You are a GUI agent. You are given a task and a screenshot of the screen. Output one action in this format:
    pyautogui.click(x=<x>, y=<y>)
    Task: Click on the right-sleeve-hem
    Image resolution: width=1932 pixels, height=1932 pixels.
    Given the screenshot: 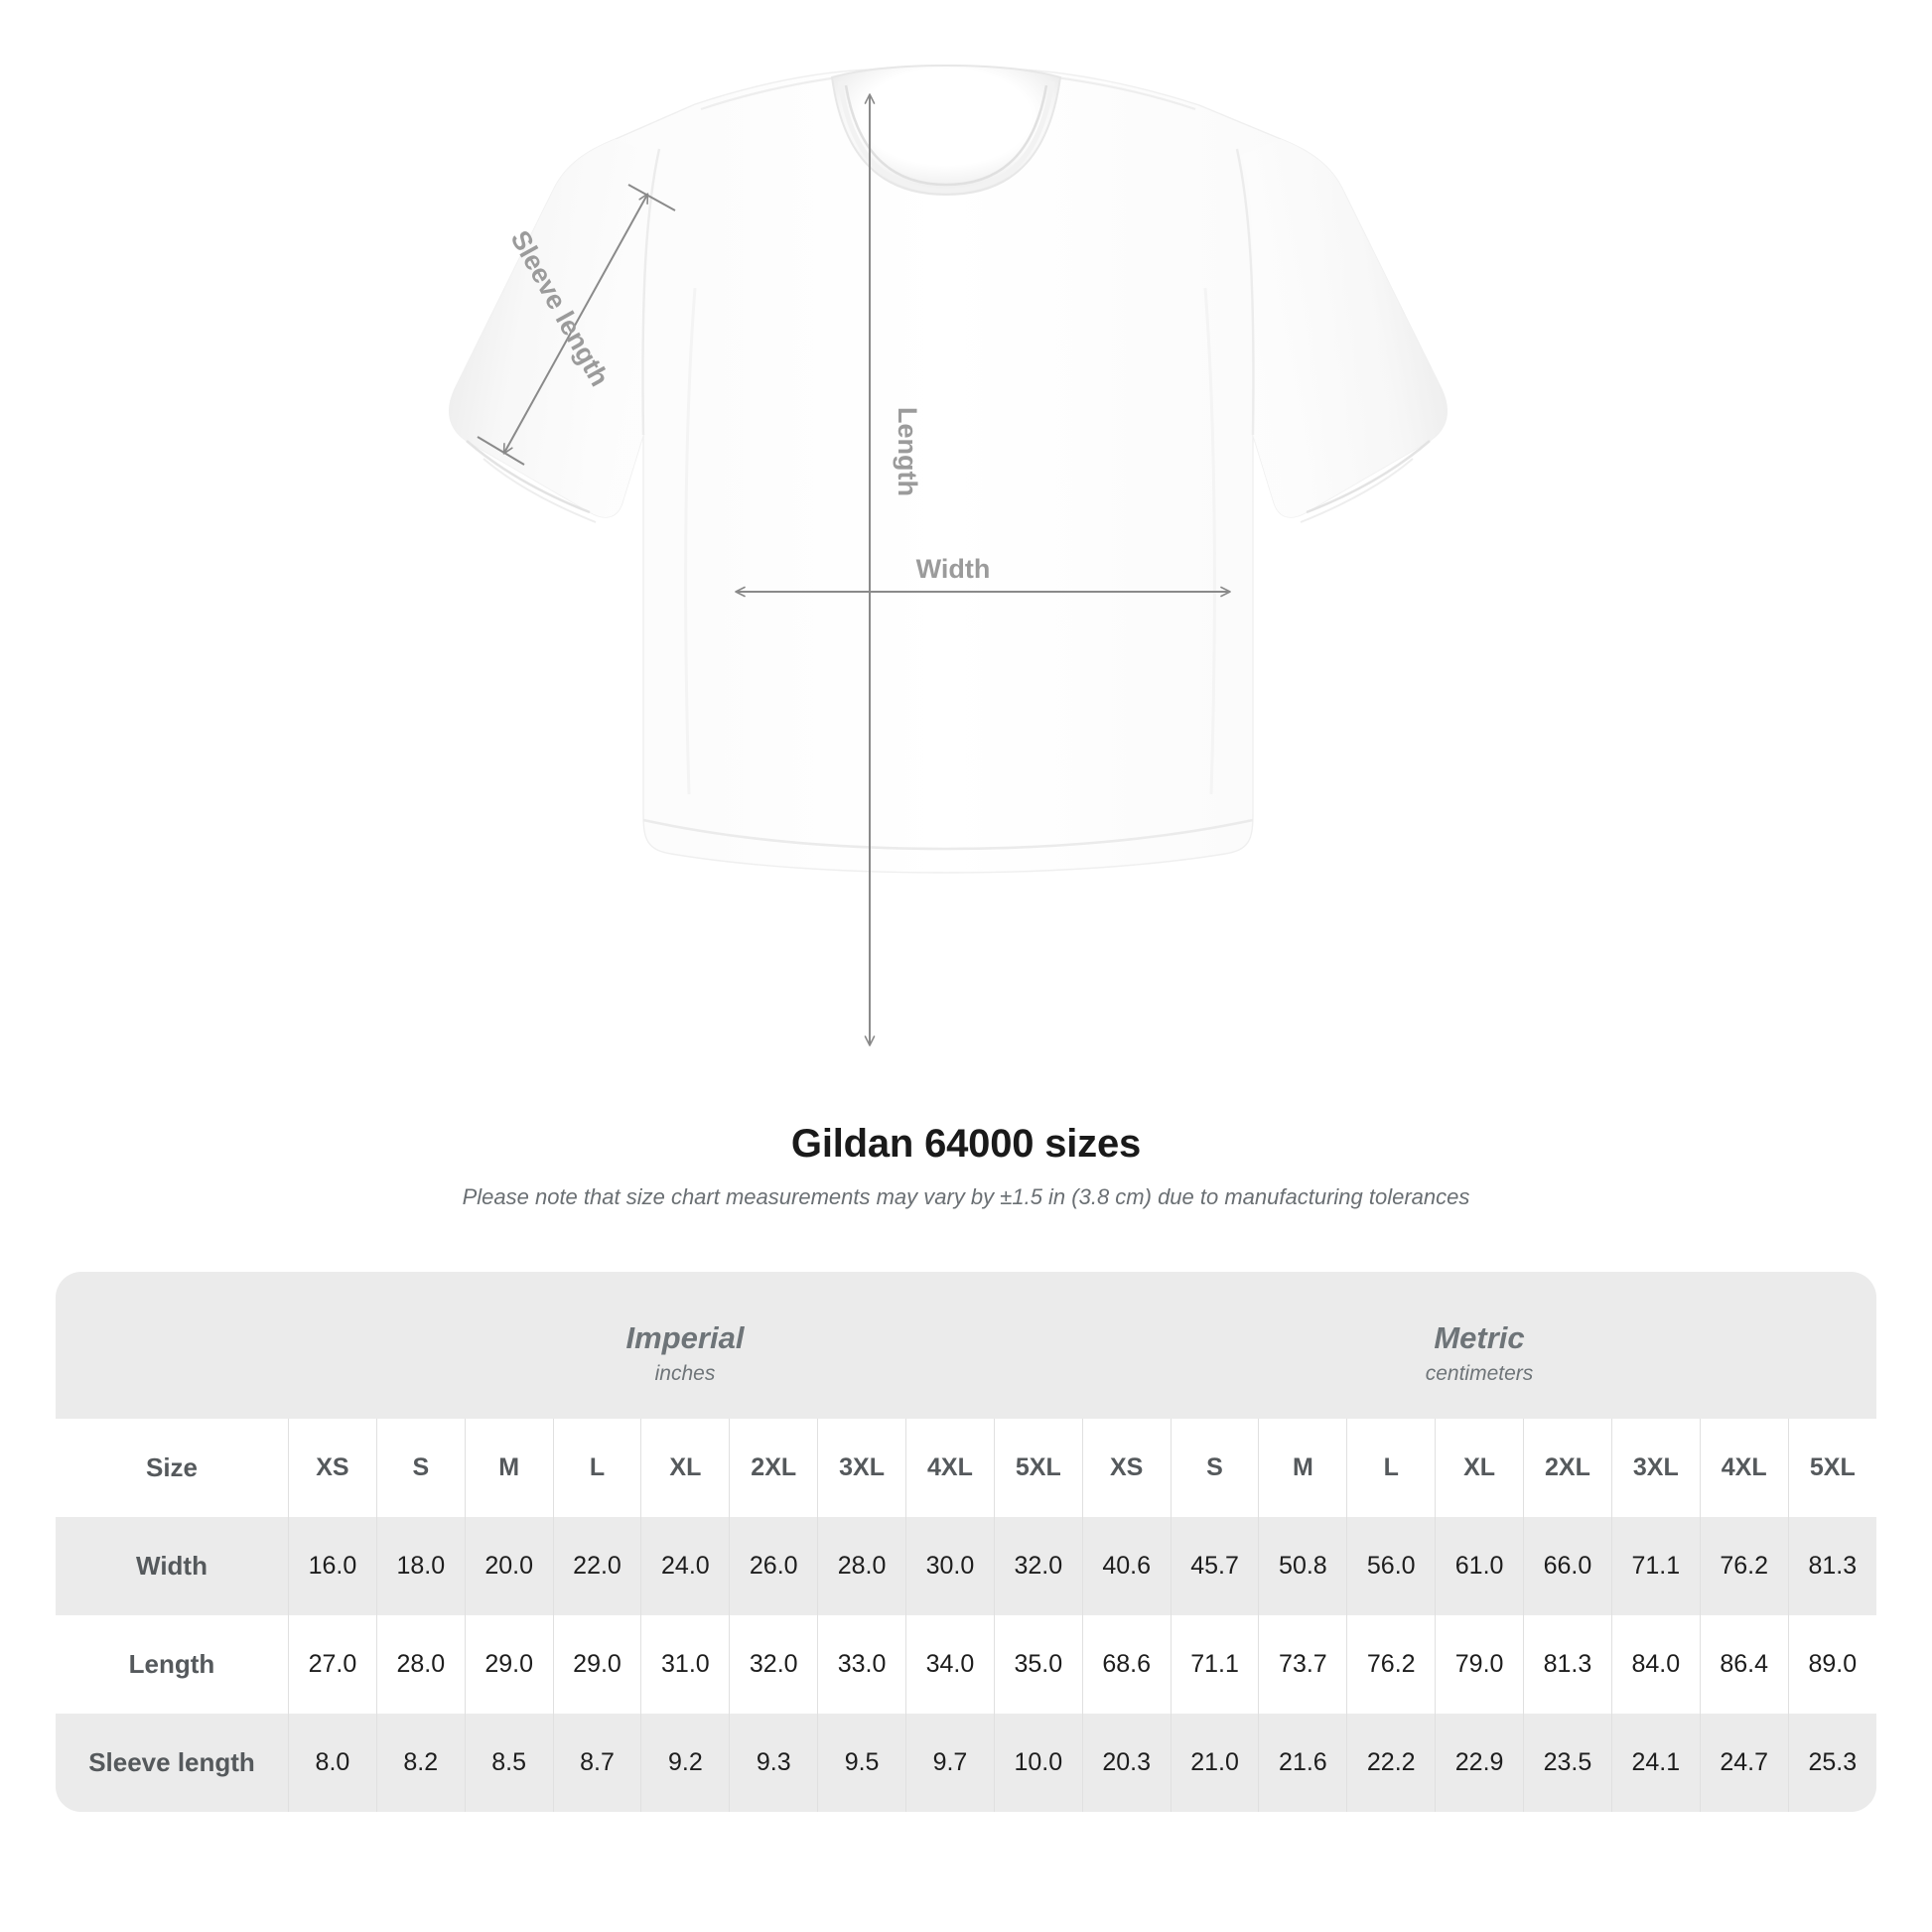 What is the action you would take?
    pyautogui.click(x=1369, y=477)
    